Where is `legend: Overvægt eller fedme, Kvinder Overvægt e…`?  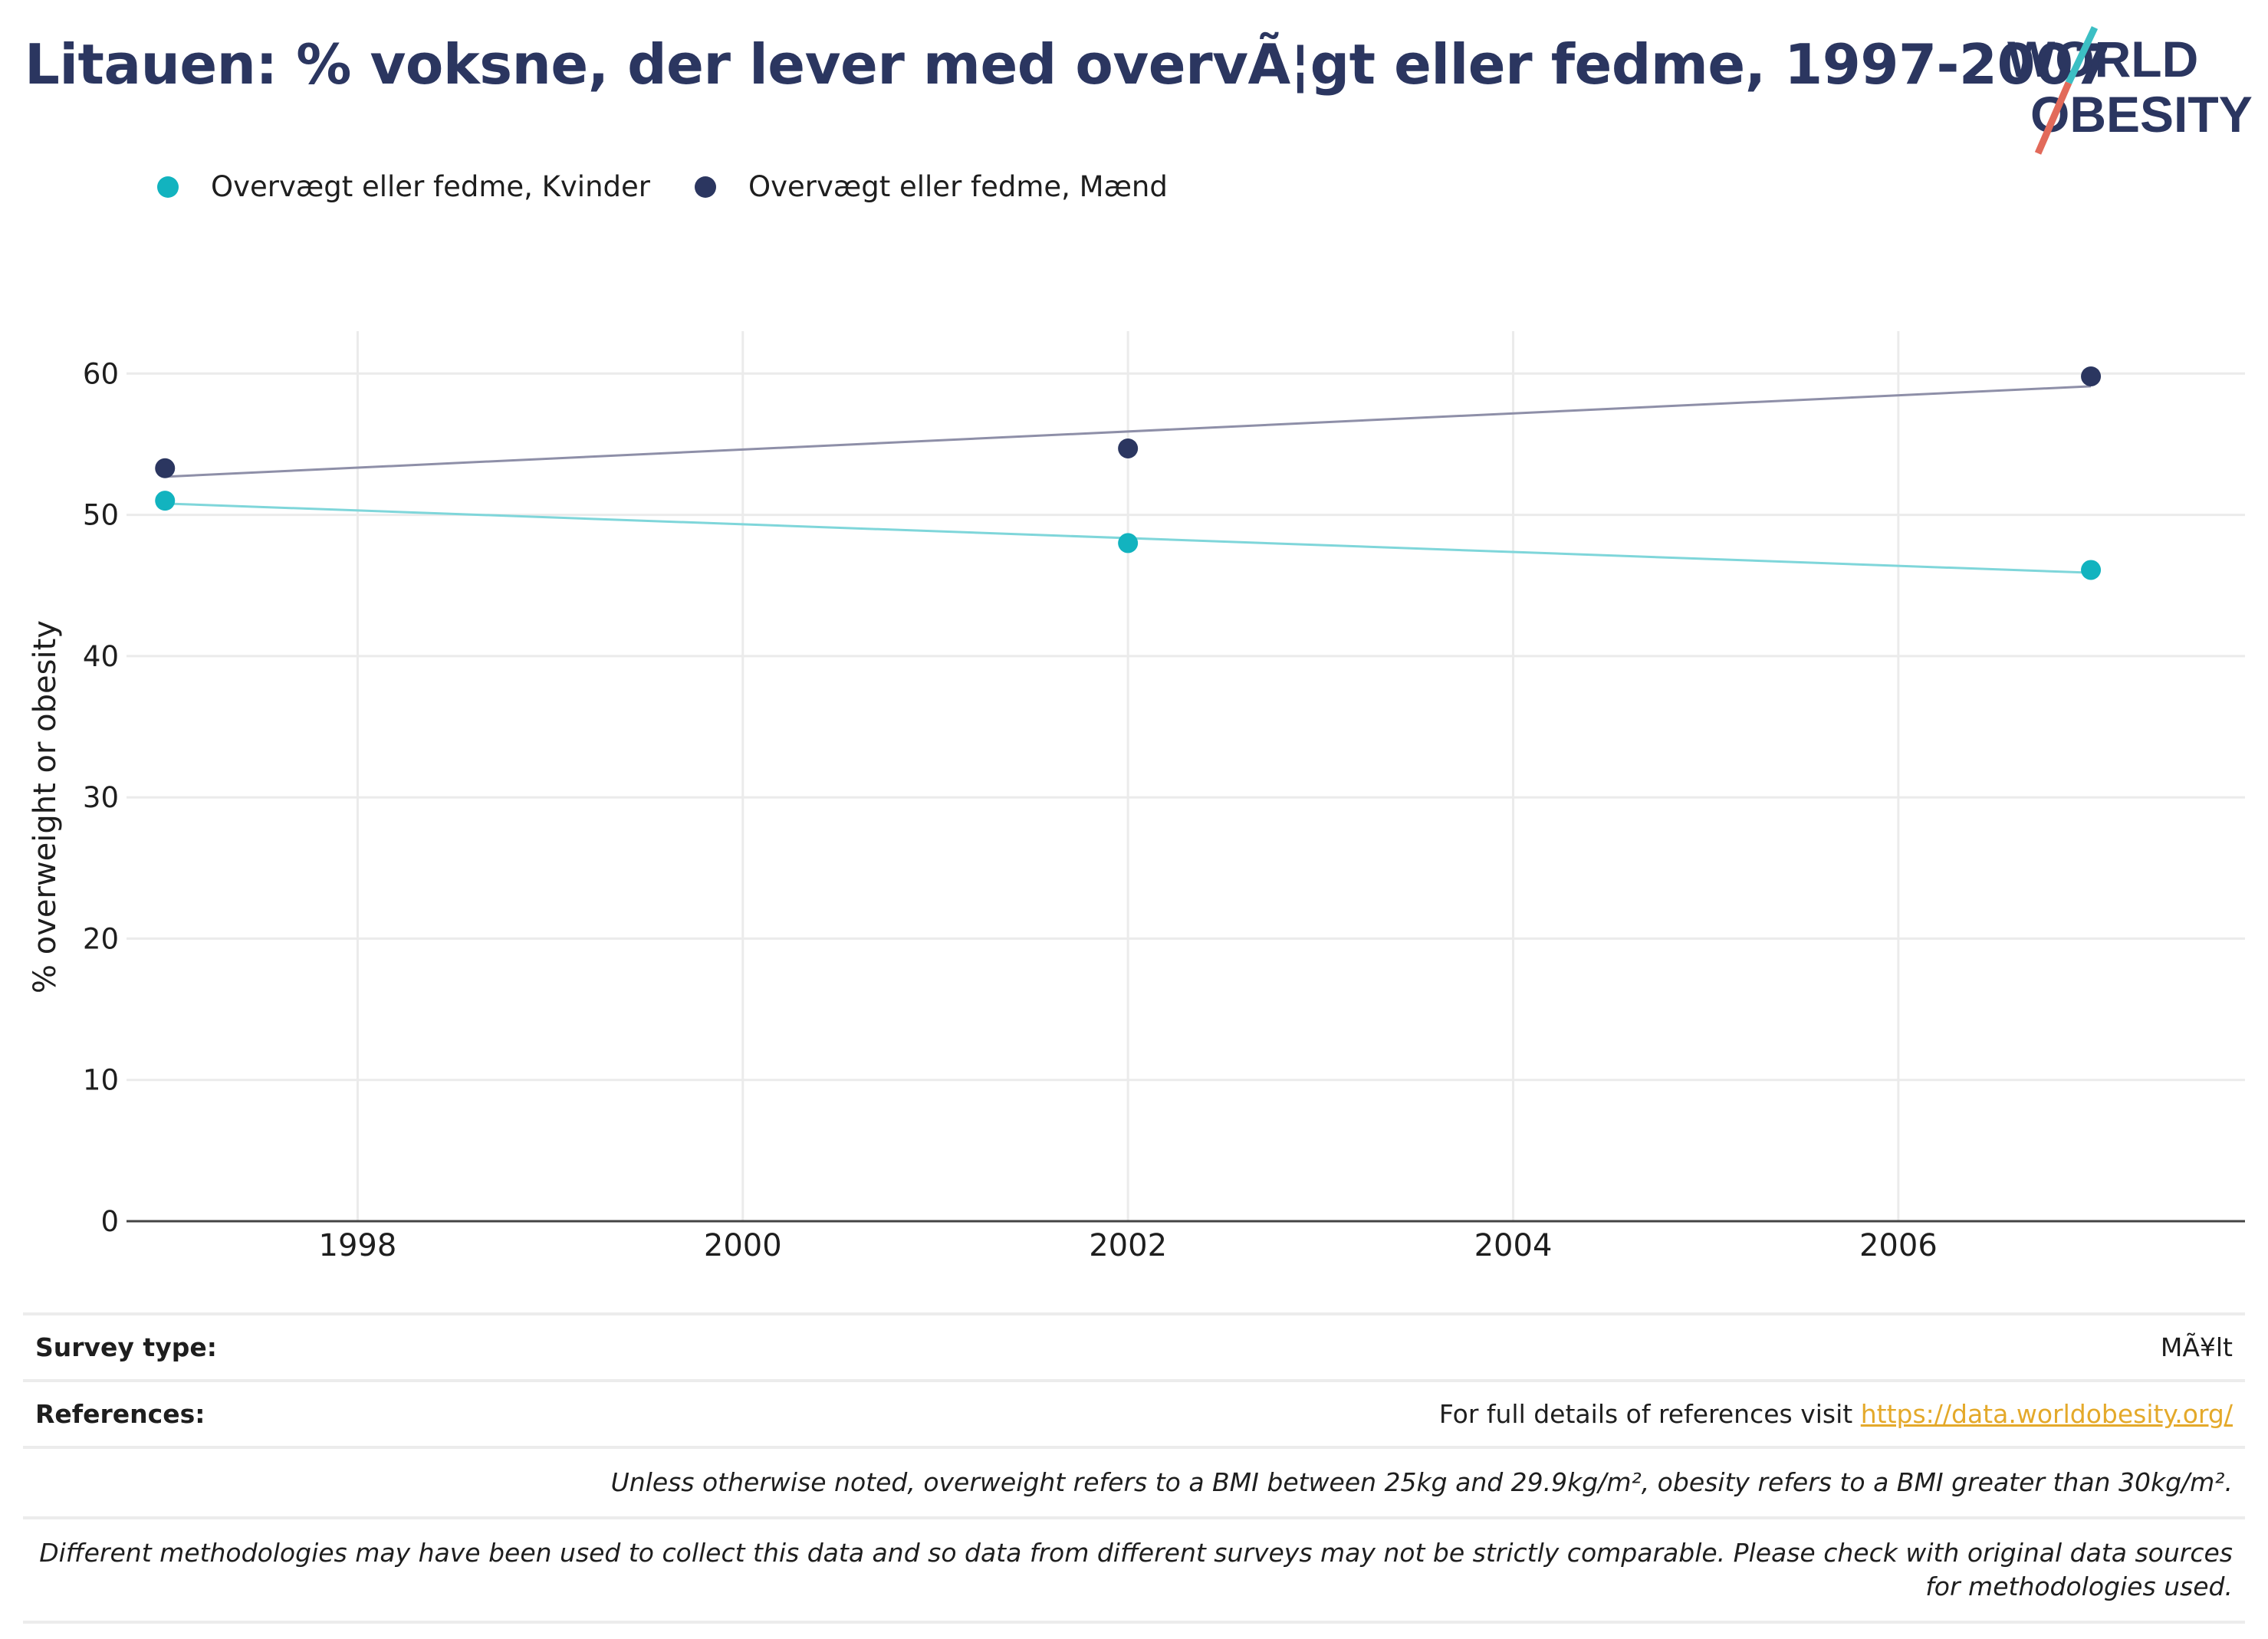 legend: Overvægt eller fedme, Kvinder Overvægt e… is located at coordinates (684, 187).